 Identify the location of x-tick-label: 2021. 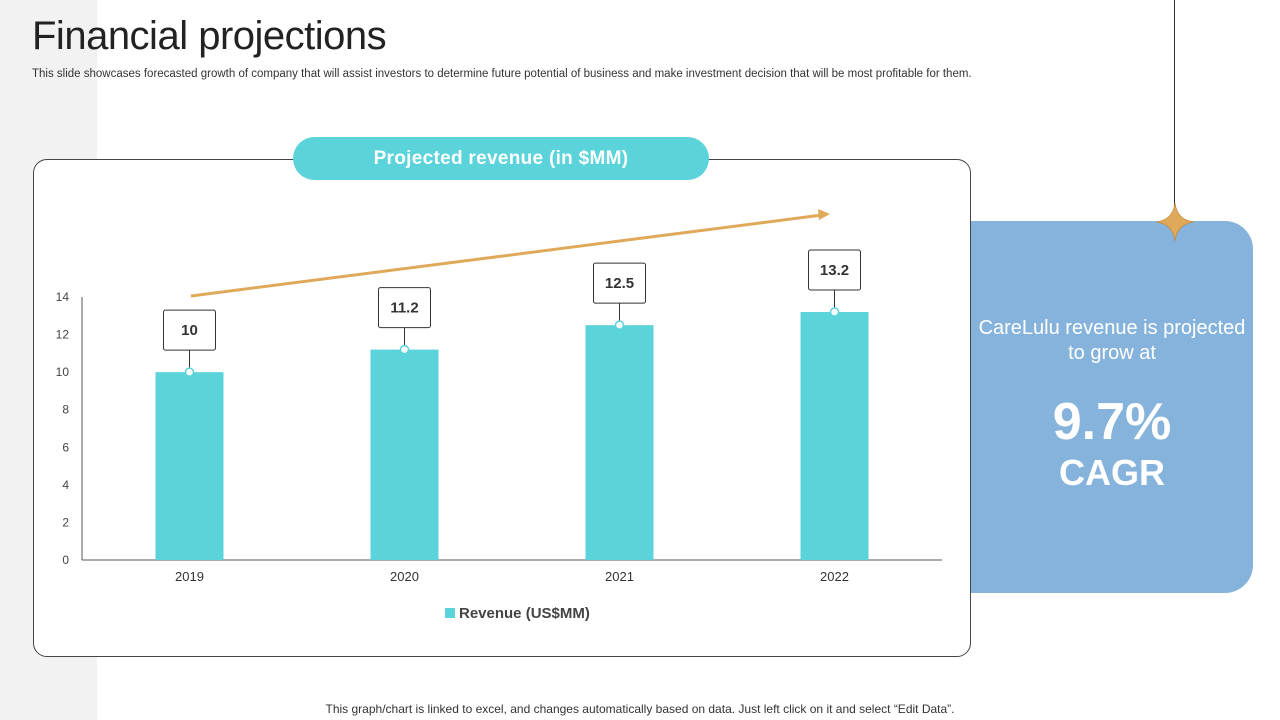
(619, 576).